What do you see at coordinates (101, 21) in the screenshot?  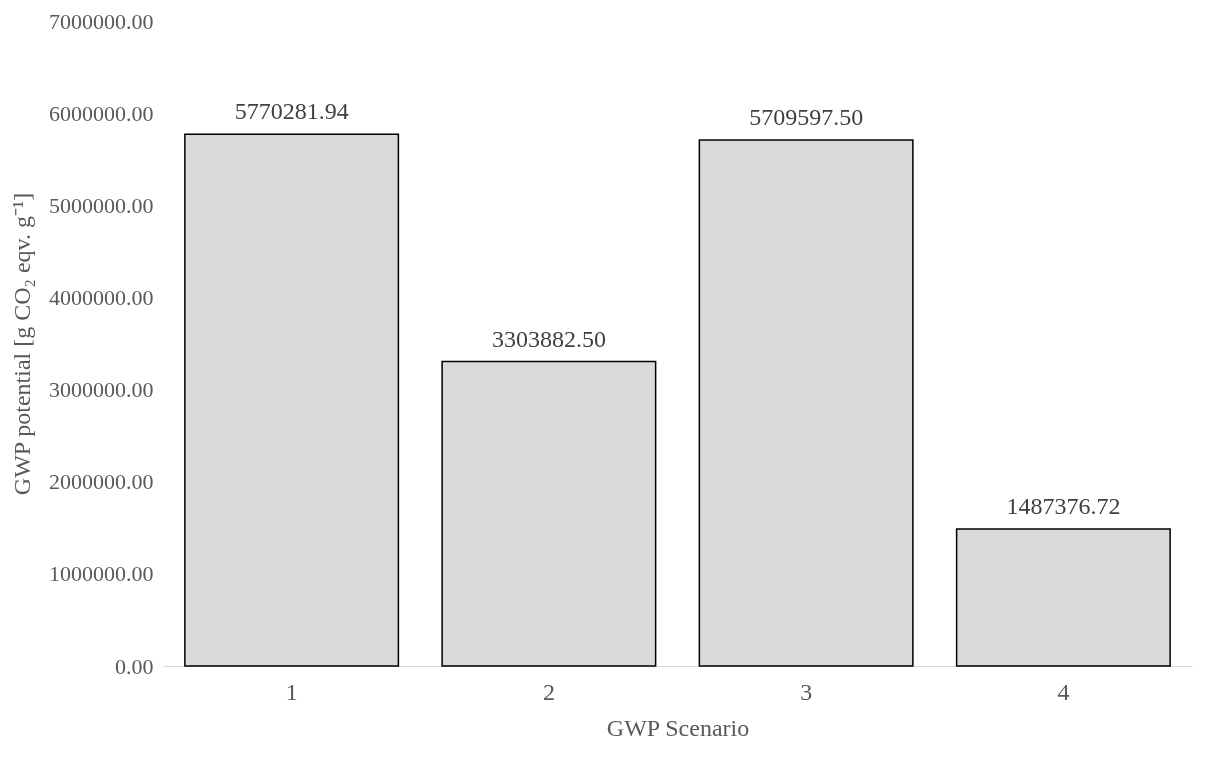 I see `y-tick-label: 7000000.00` at bounding box center [101, 21].